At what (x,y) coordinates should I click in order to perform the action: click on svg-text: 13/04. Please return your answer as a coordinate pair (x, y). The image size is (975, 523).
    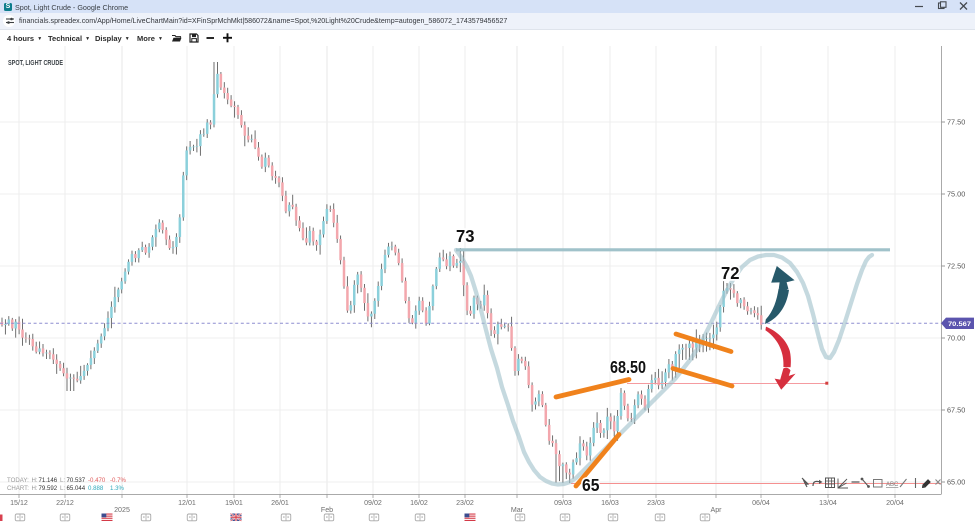
    Looking at the image, I should click on (828, 503).